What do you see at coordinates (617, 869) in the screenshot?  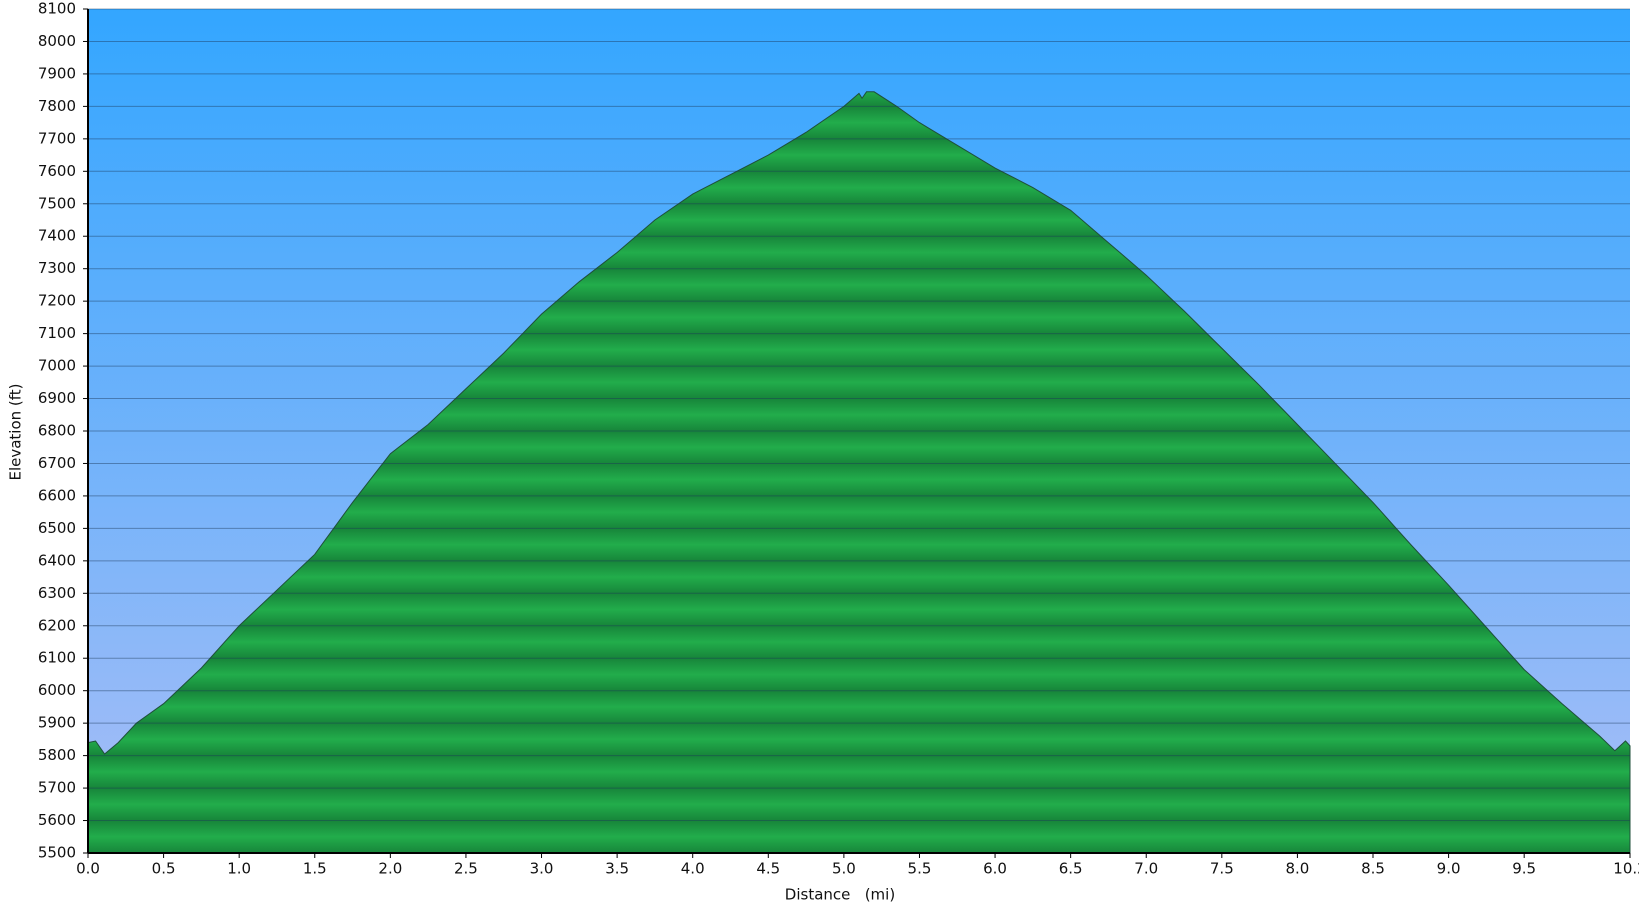 I see `x-tick-label: 3.5` at bounding box center [617, 869].